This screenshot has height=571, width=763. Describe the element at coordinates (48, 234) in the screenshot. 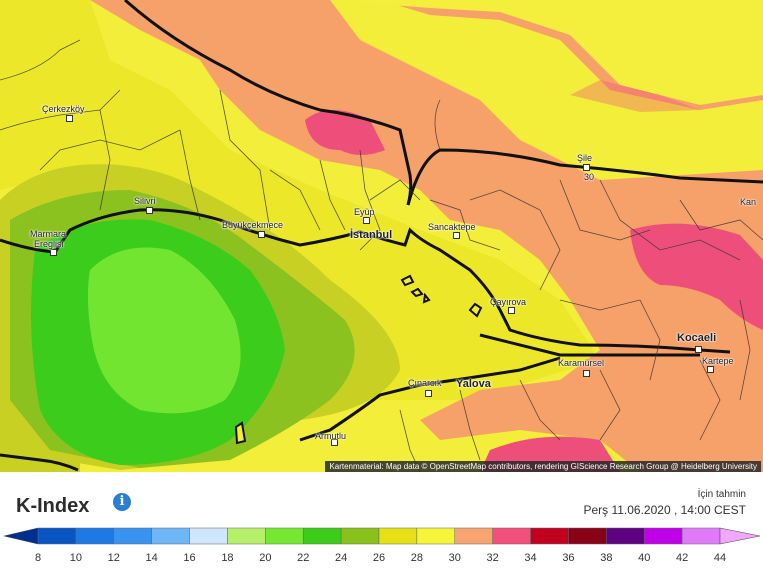

I see `place-marmara-ereglisi: Marmara` at that location.